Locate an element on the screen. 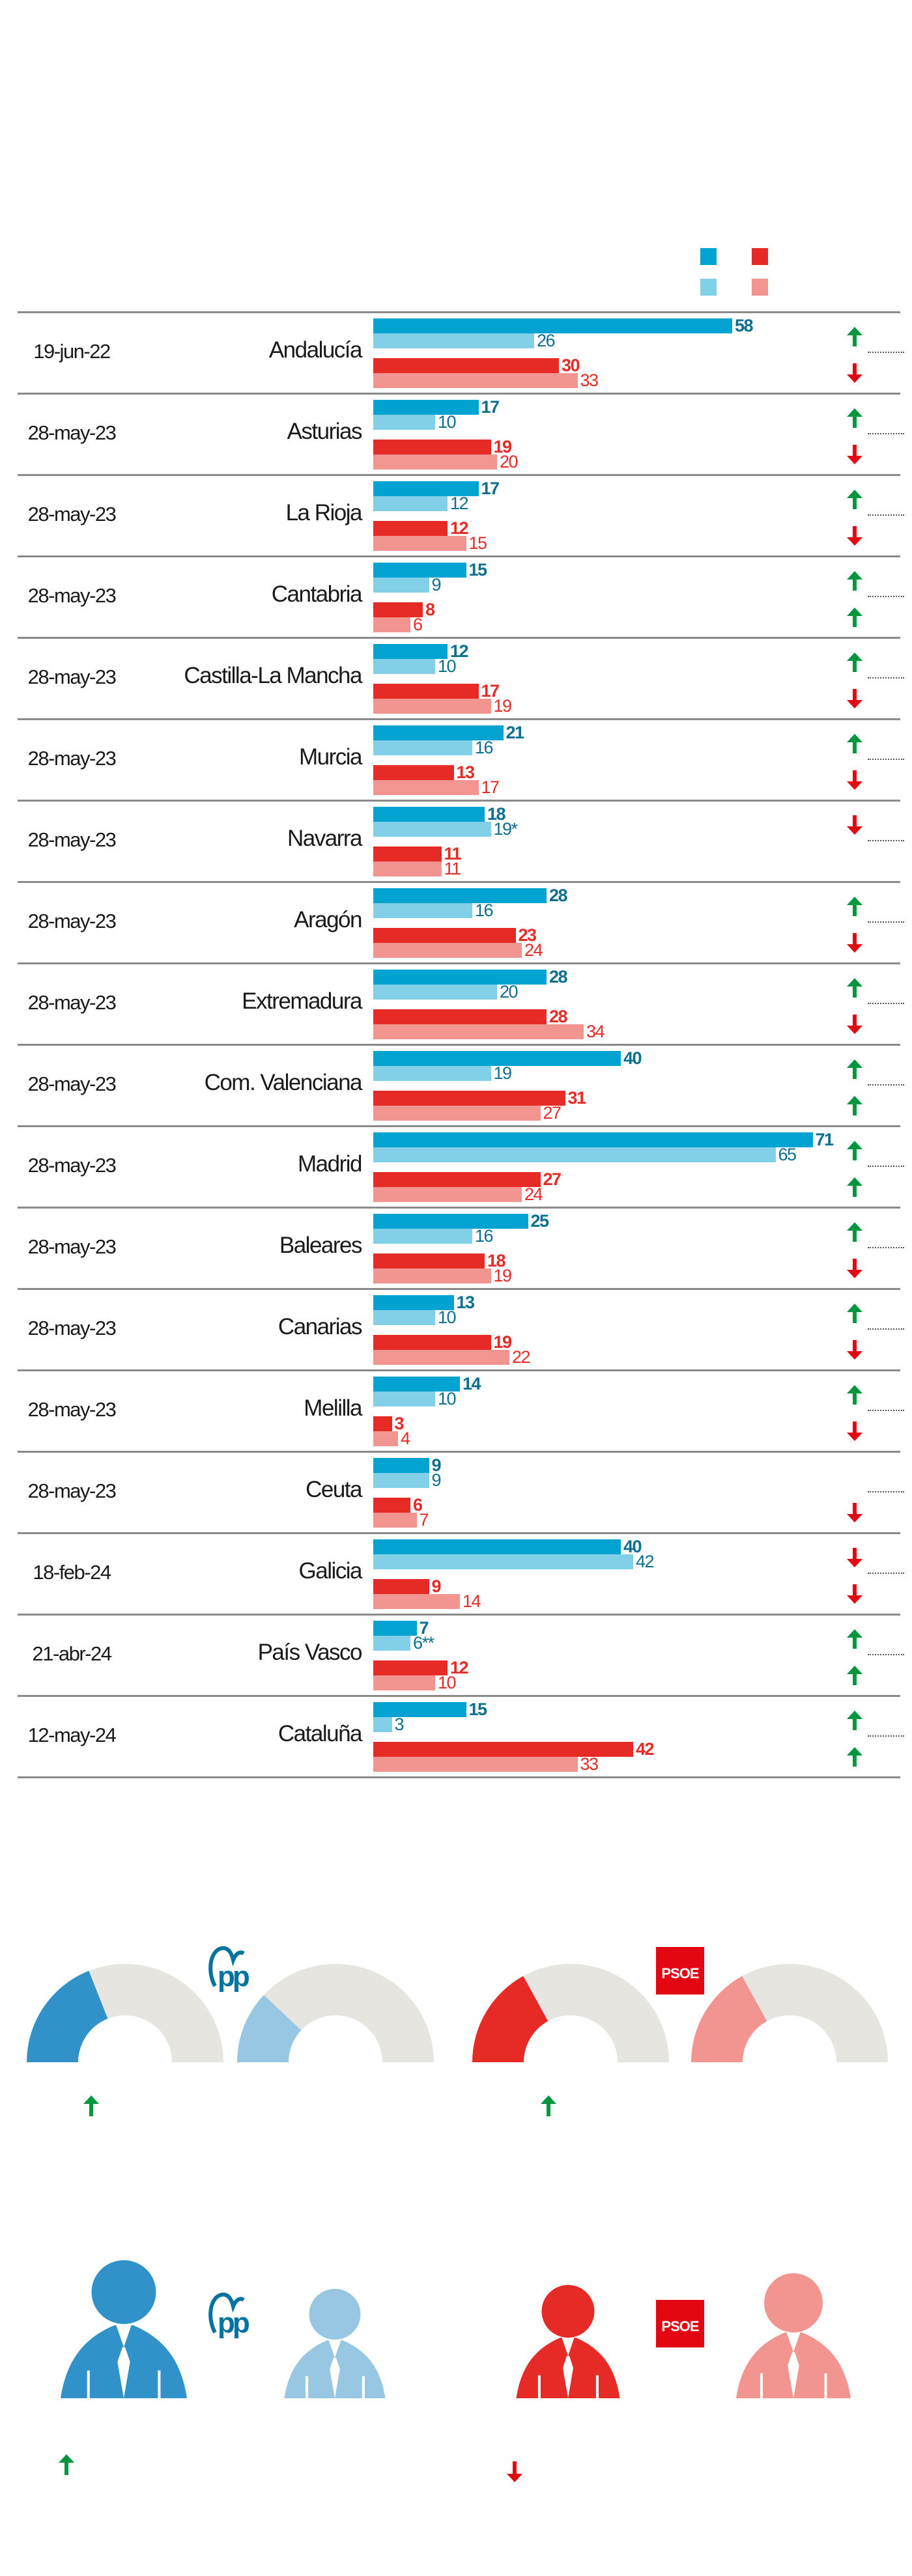 Image resolution: width=912 pixels, height=2576 pixels. value-psoe-current: 28 is located at coordinates (559, 1017).